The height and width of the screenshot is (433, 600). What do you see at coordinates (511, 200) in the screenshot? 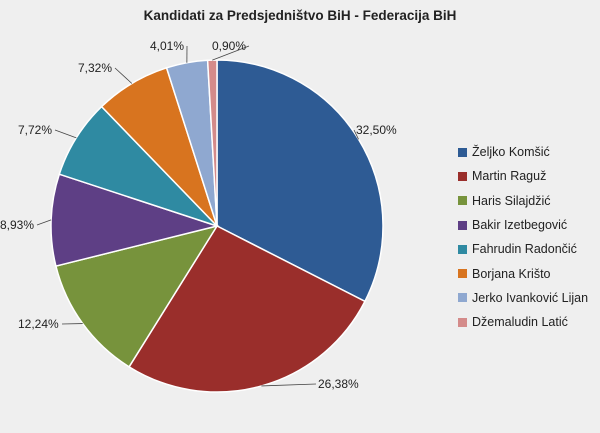
I see `legend-label: Haris Silajdžić` at bounding box center [511, 200].